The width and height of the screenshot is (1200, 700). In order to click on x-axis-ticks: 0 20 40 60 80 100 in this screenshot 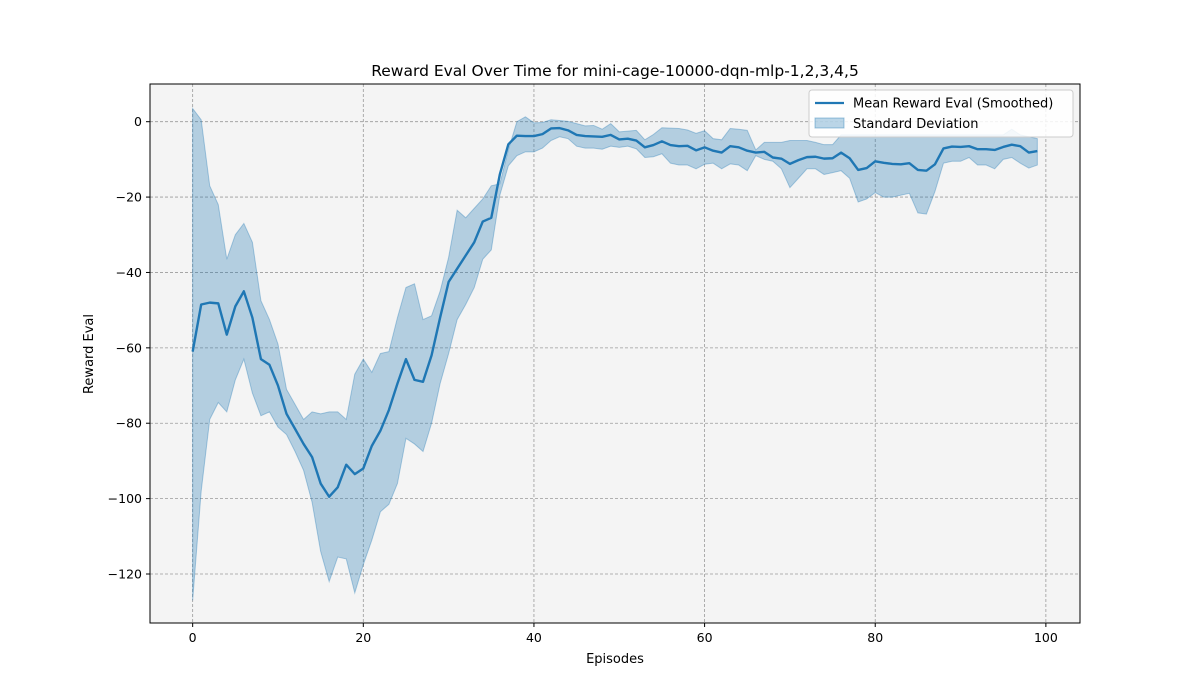, I will do `click(623, 634)`.